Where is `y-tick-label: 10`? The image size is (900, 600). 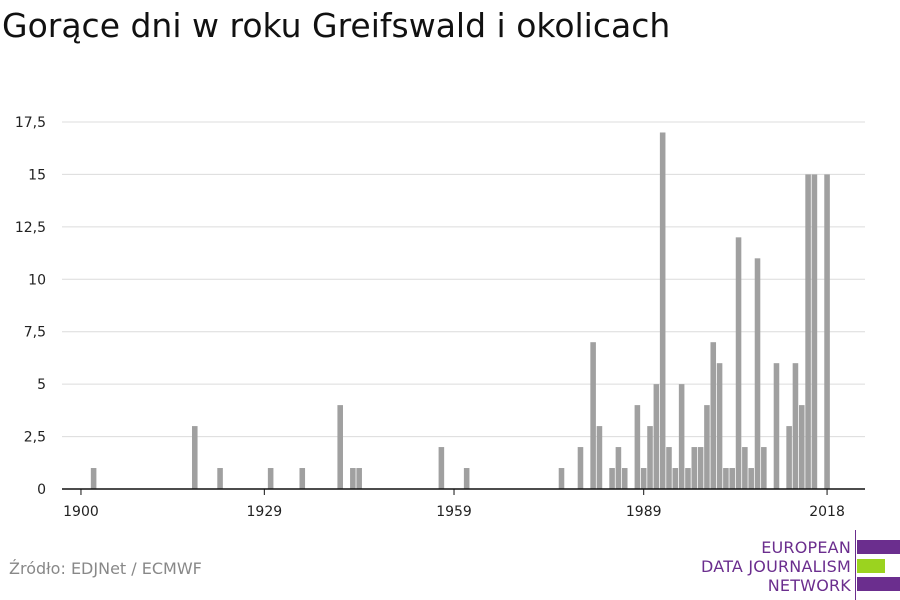
y-tick-label: 10 is located at coordinates (37, 280).